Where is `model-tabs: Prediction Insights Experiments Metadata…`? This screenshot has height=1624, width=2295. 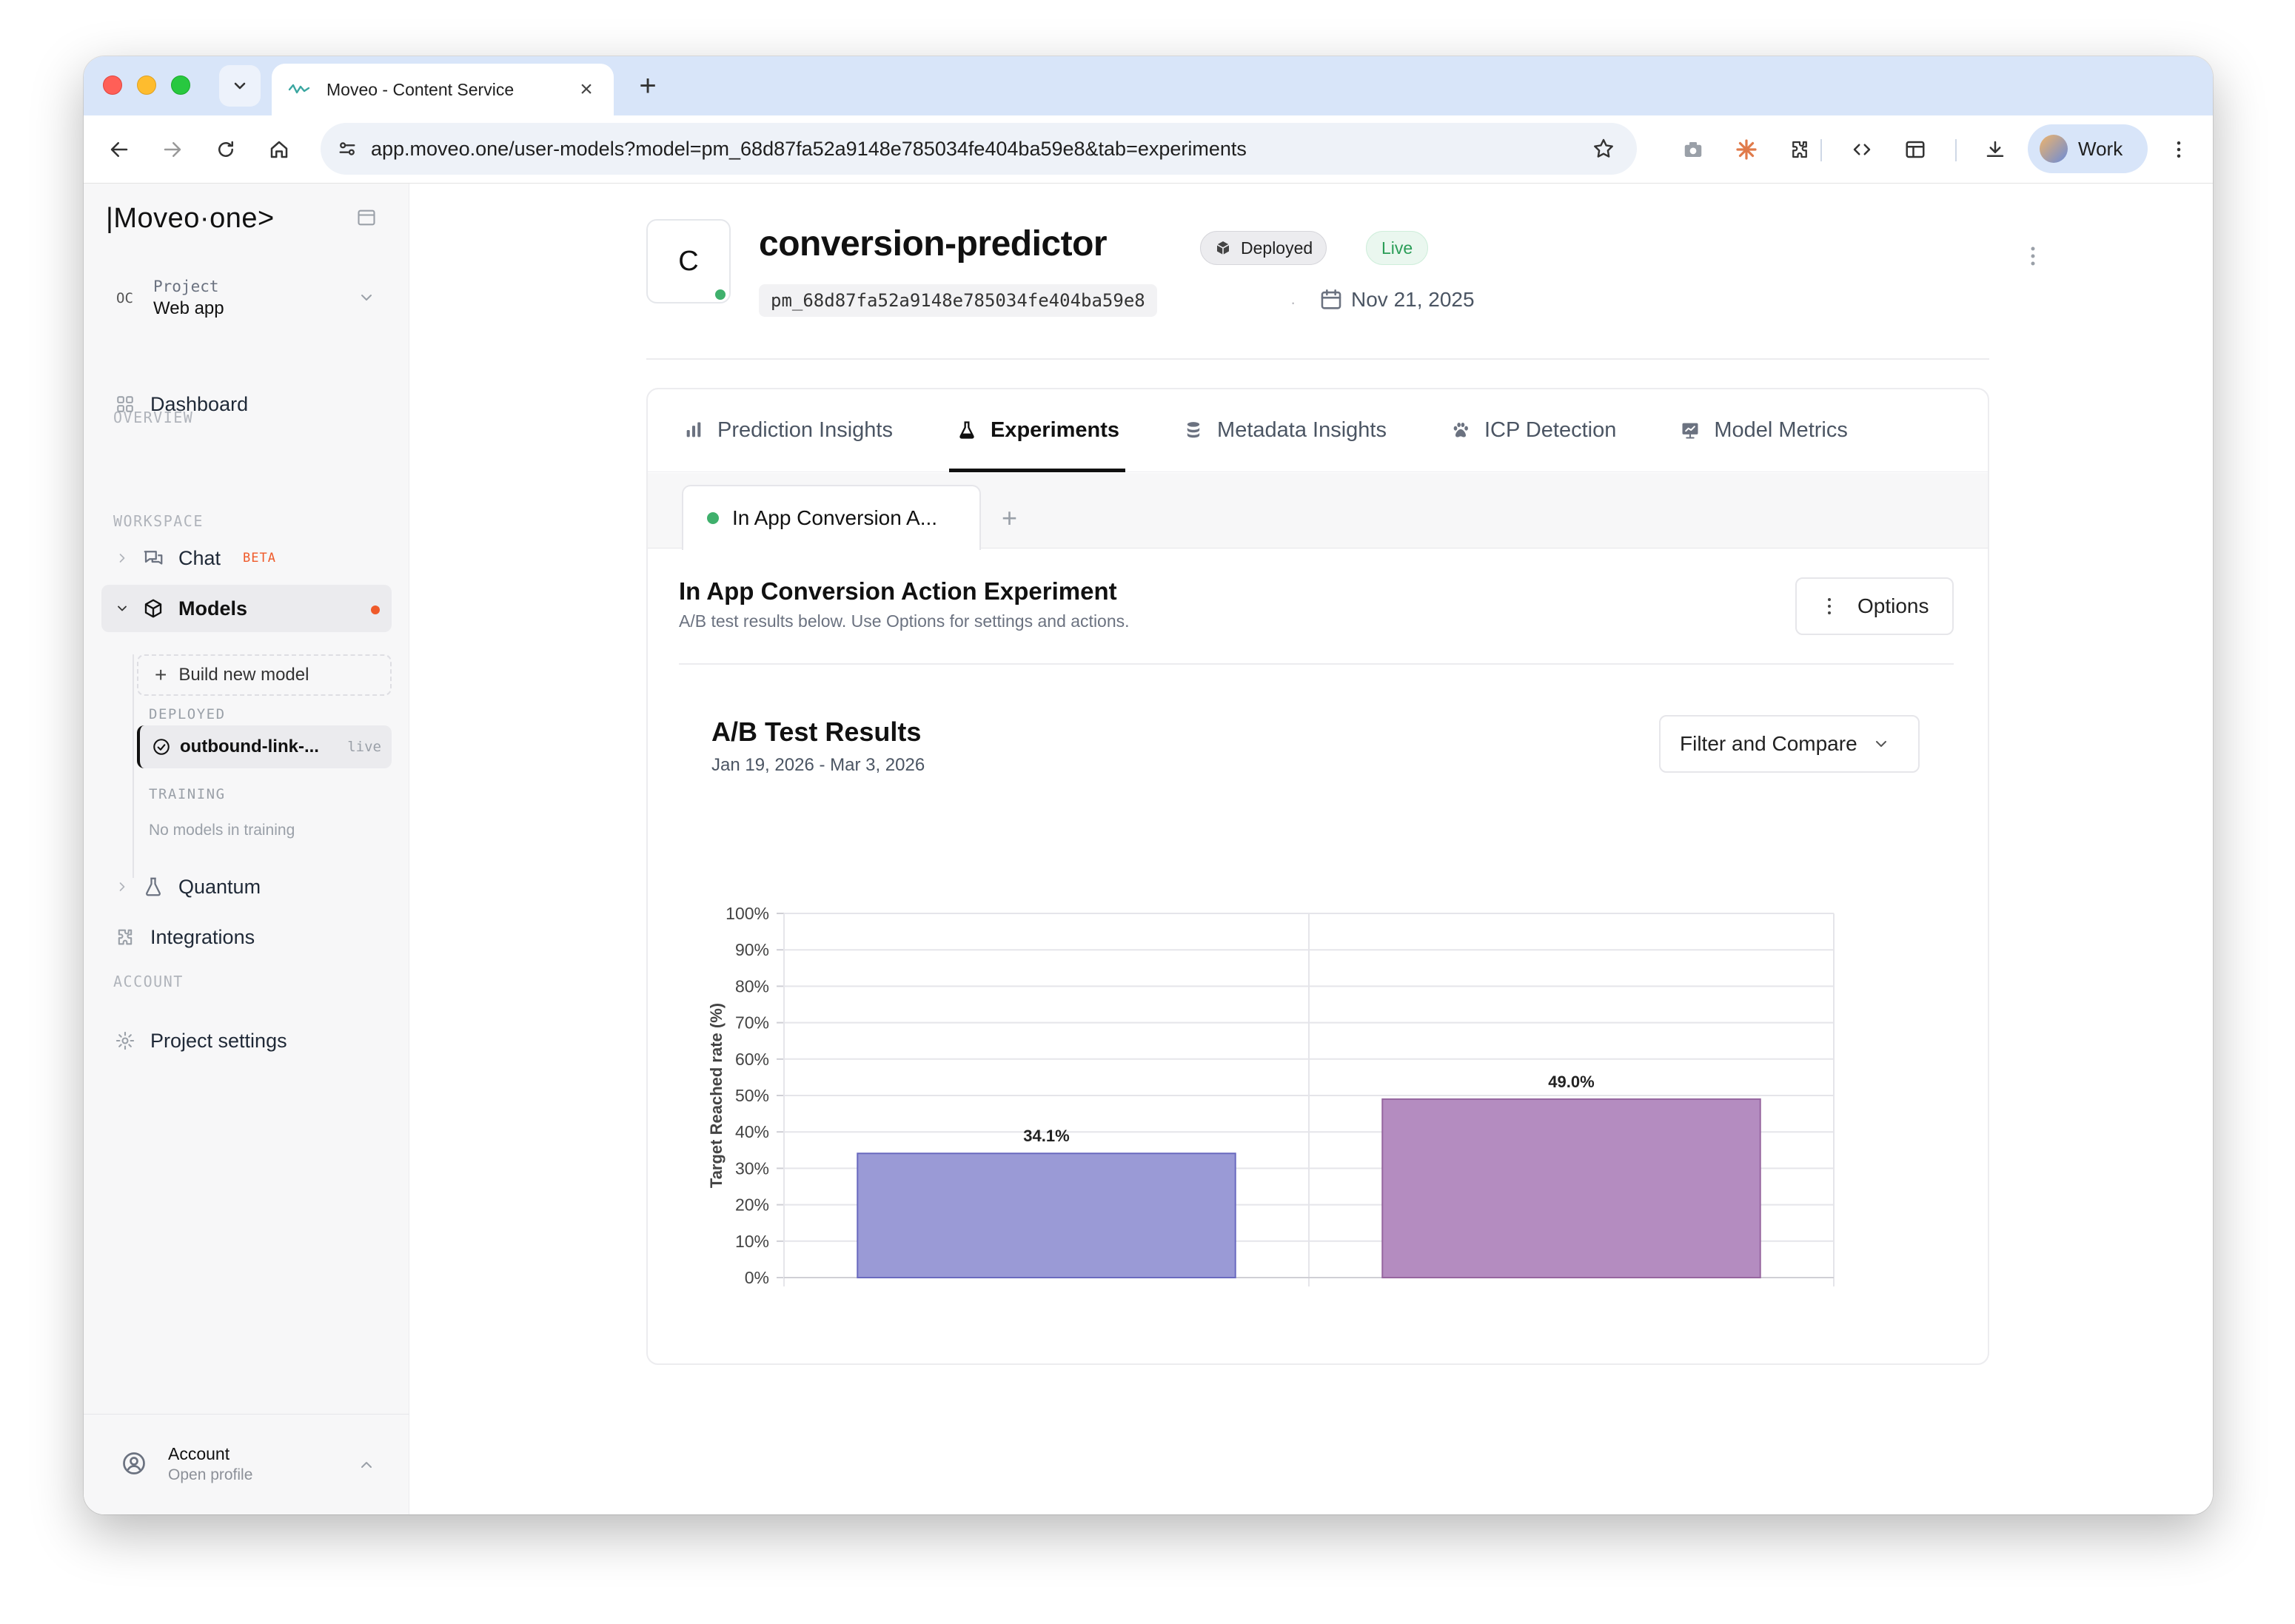
model-tabs: Prediction Insights Experiments Metadata… is located at coordinates (1318, 430).